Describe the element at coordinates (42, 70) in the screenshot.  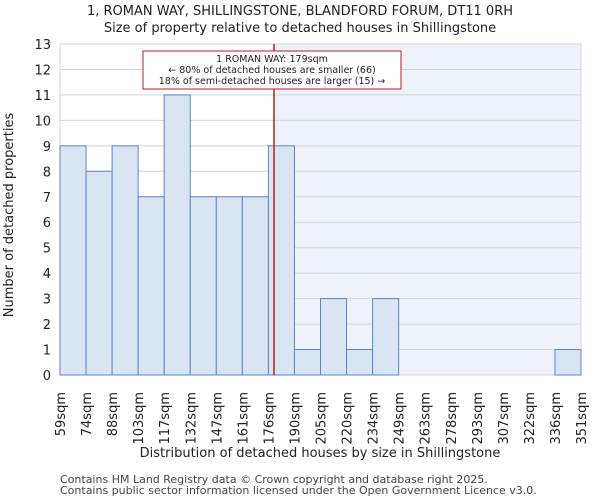
I see `y-tick-label: 12` at that location.